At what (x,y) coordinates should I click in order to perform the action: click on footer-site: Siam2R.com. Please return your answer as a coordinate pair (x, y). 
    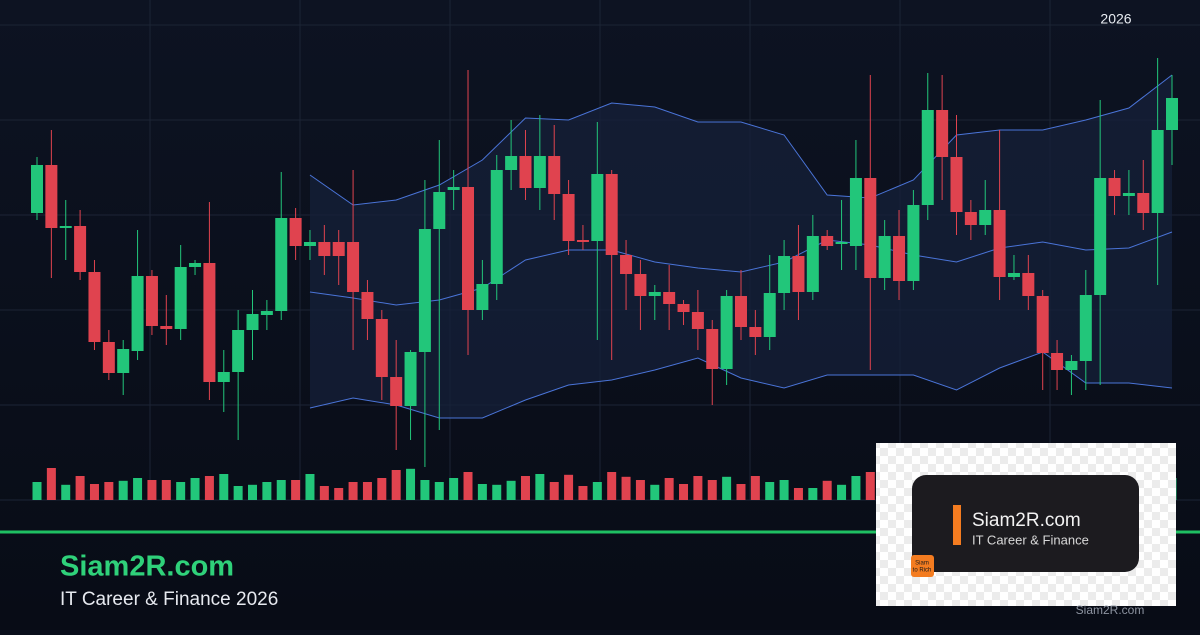
    Looking at the image, I should click on (1110, 610).